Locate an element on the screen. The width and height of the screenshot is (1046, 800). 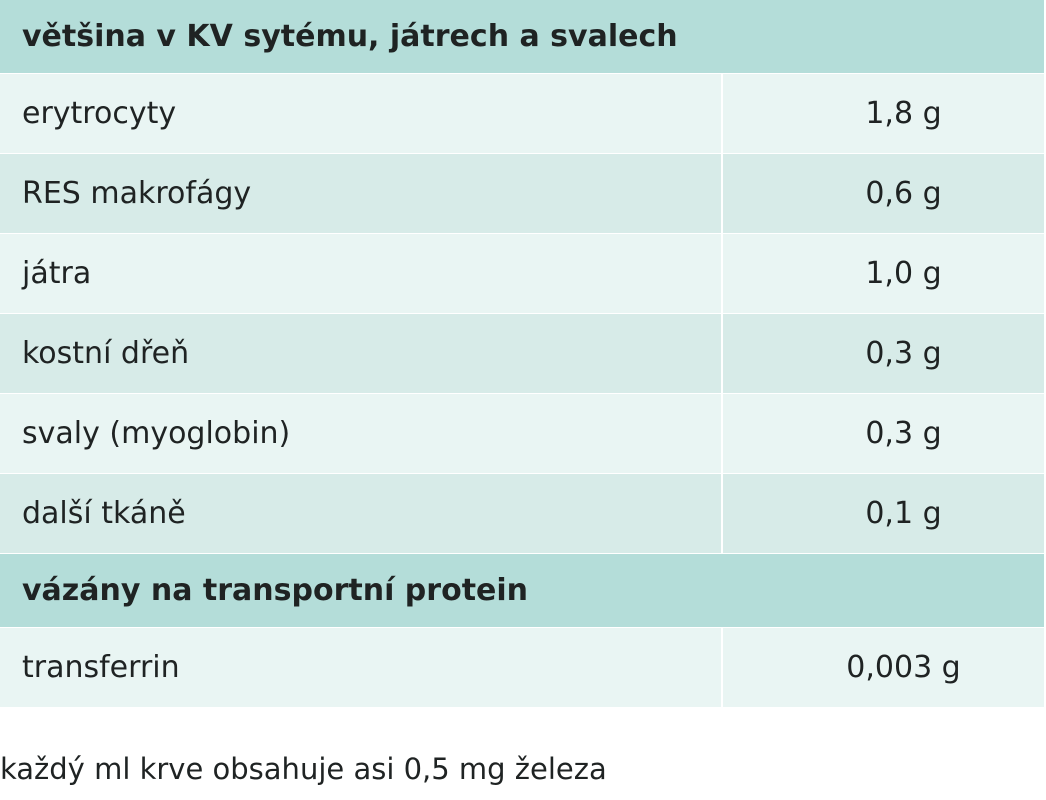
row-label: další tkáně is located at coordinates (361, 513).